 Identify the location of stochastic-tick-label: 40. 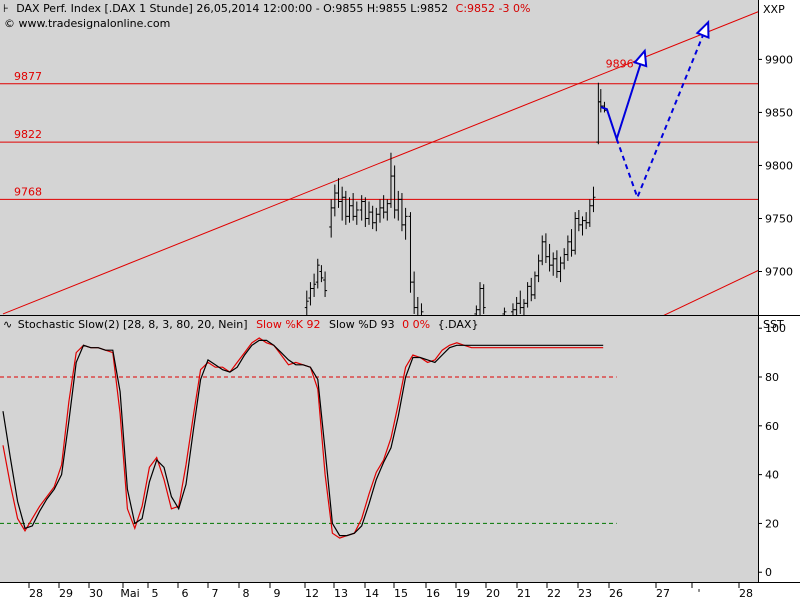
(772, 475).